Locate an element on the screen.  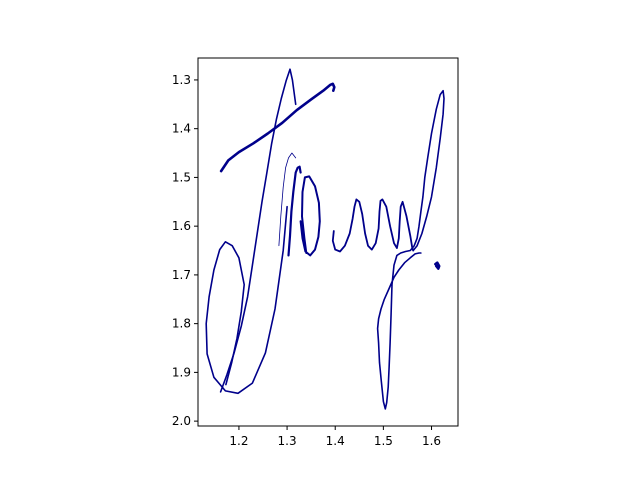
x-tick-label: 1.5 is located at coordinates (383, 441).